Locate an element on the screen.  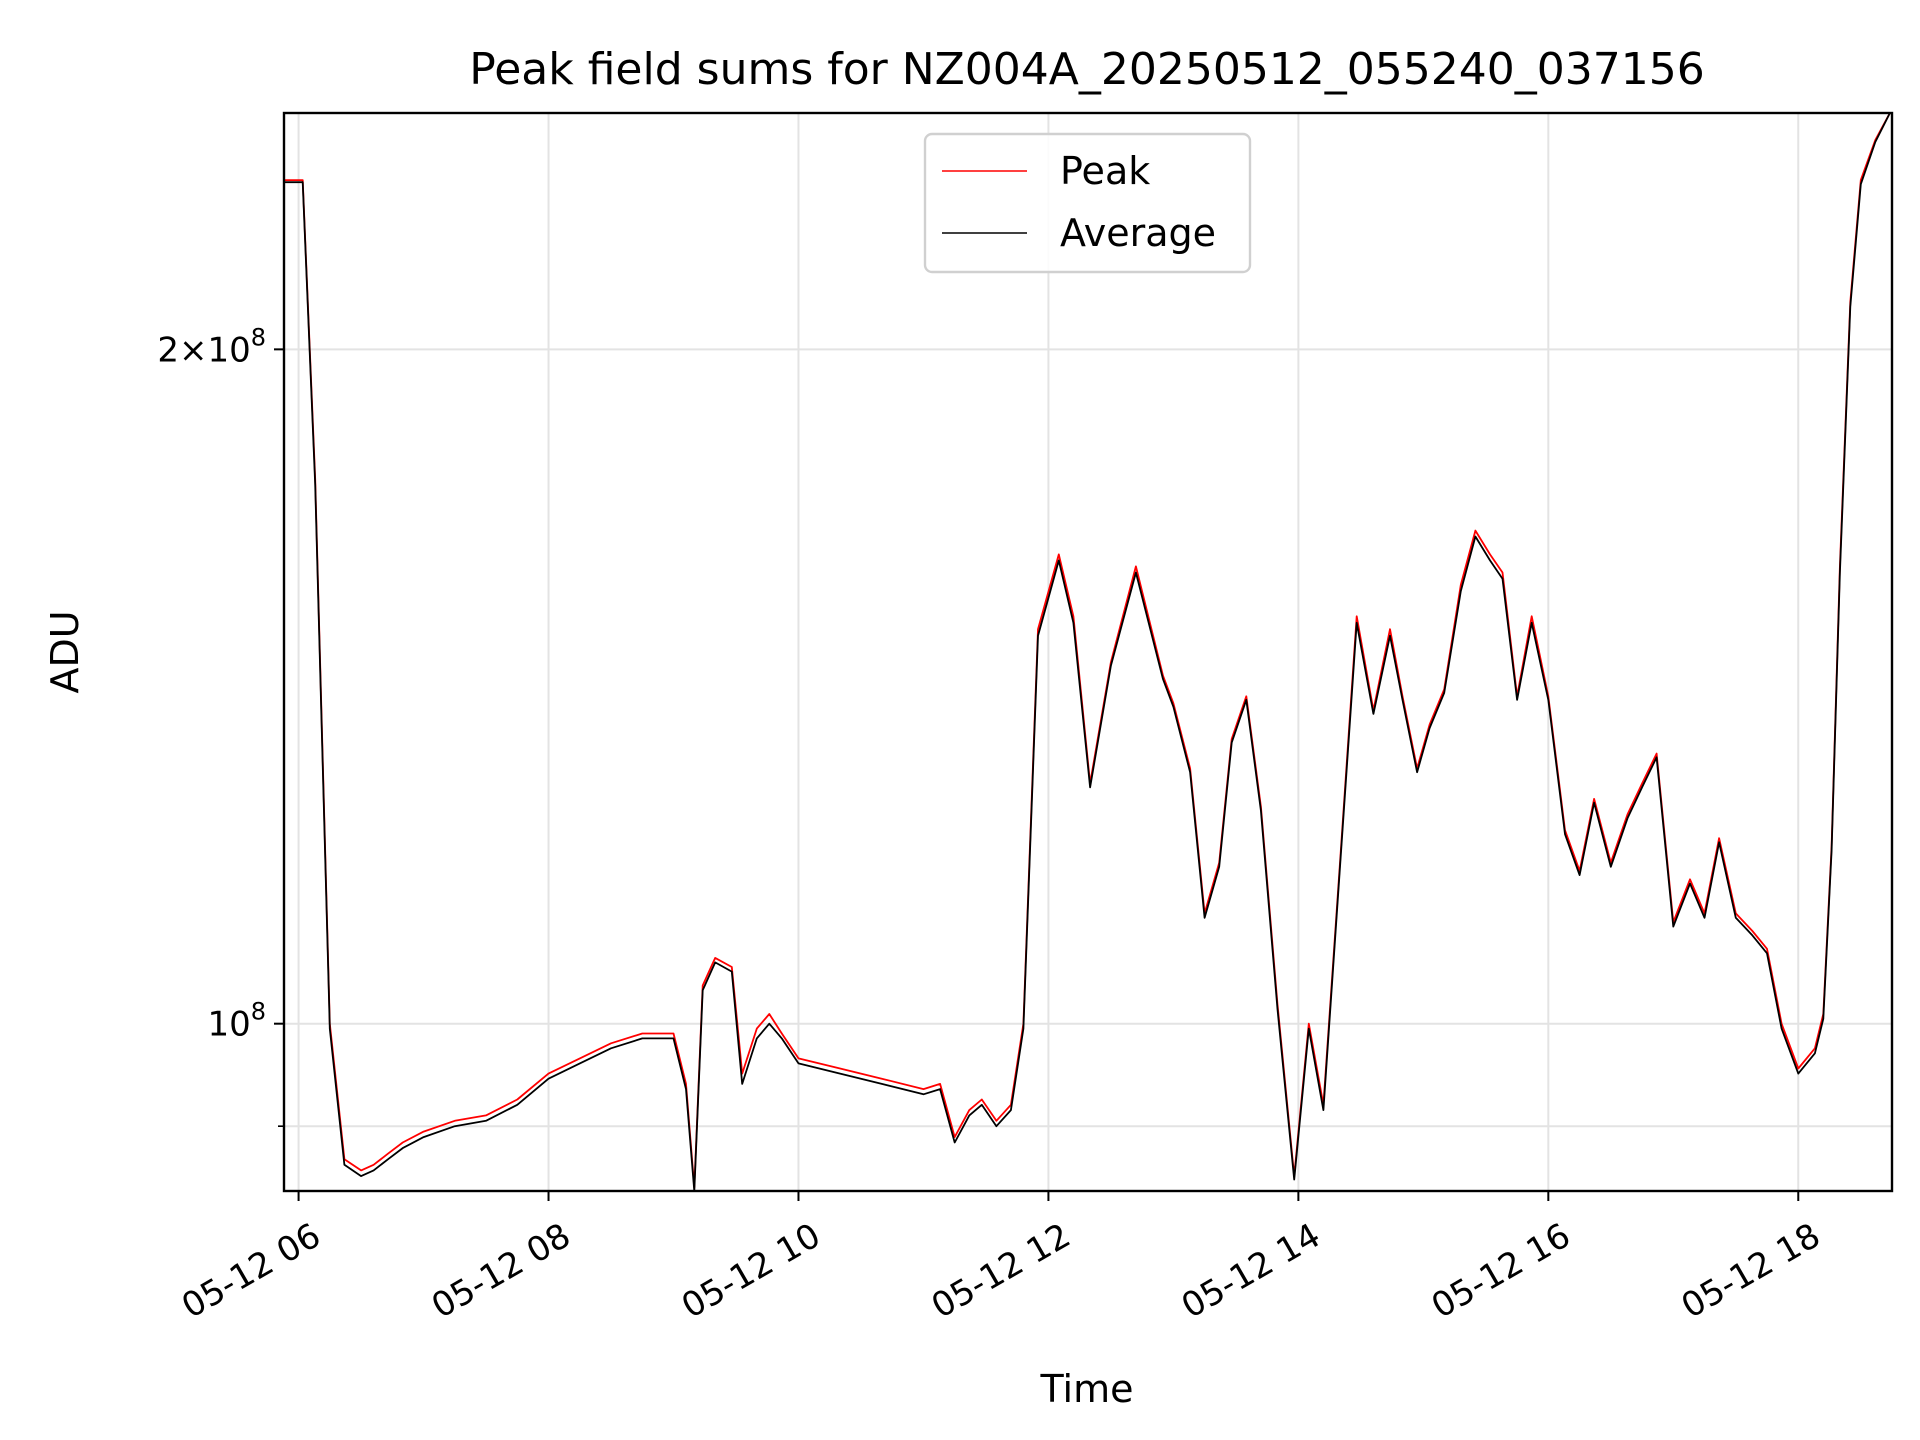
legend: Peak Average is located at coordinates (1087, 203).